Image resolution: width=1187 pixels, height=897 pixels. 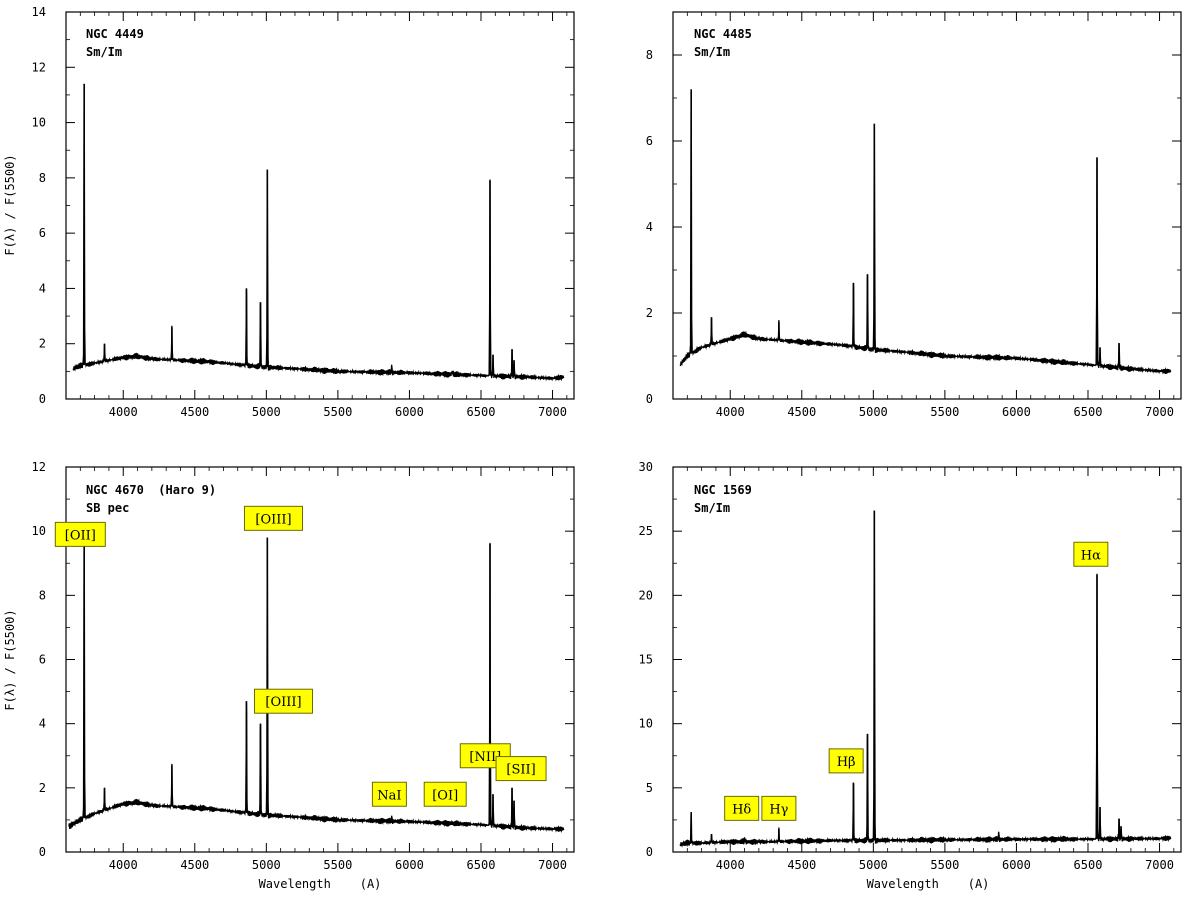 I want to click on line-annotation: [OII], so click(x=80, y=534).